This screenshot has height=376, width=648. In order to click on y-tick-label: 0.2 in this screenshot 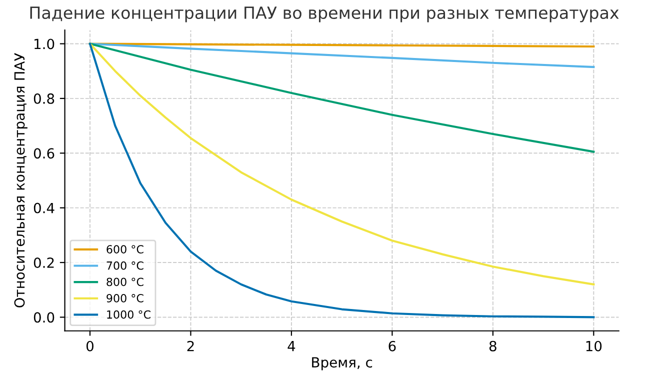, I will do `click(44, 262)`.